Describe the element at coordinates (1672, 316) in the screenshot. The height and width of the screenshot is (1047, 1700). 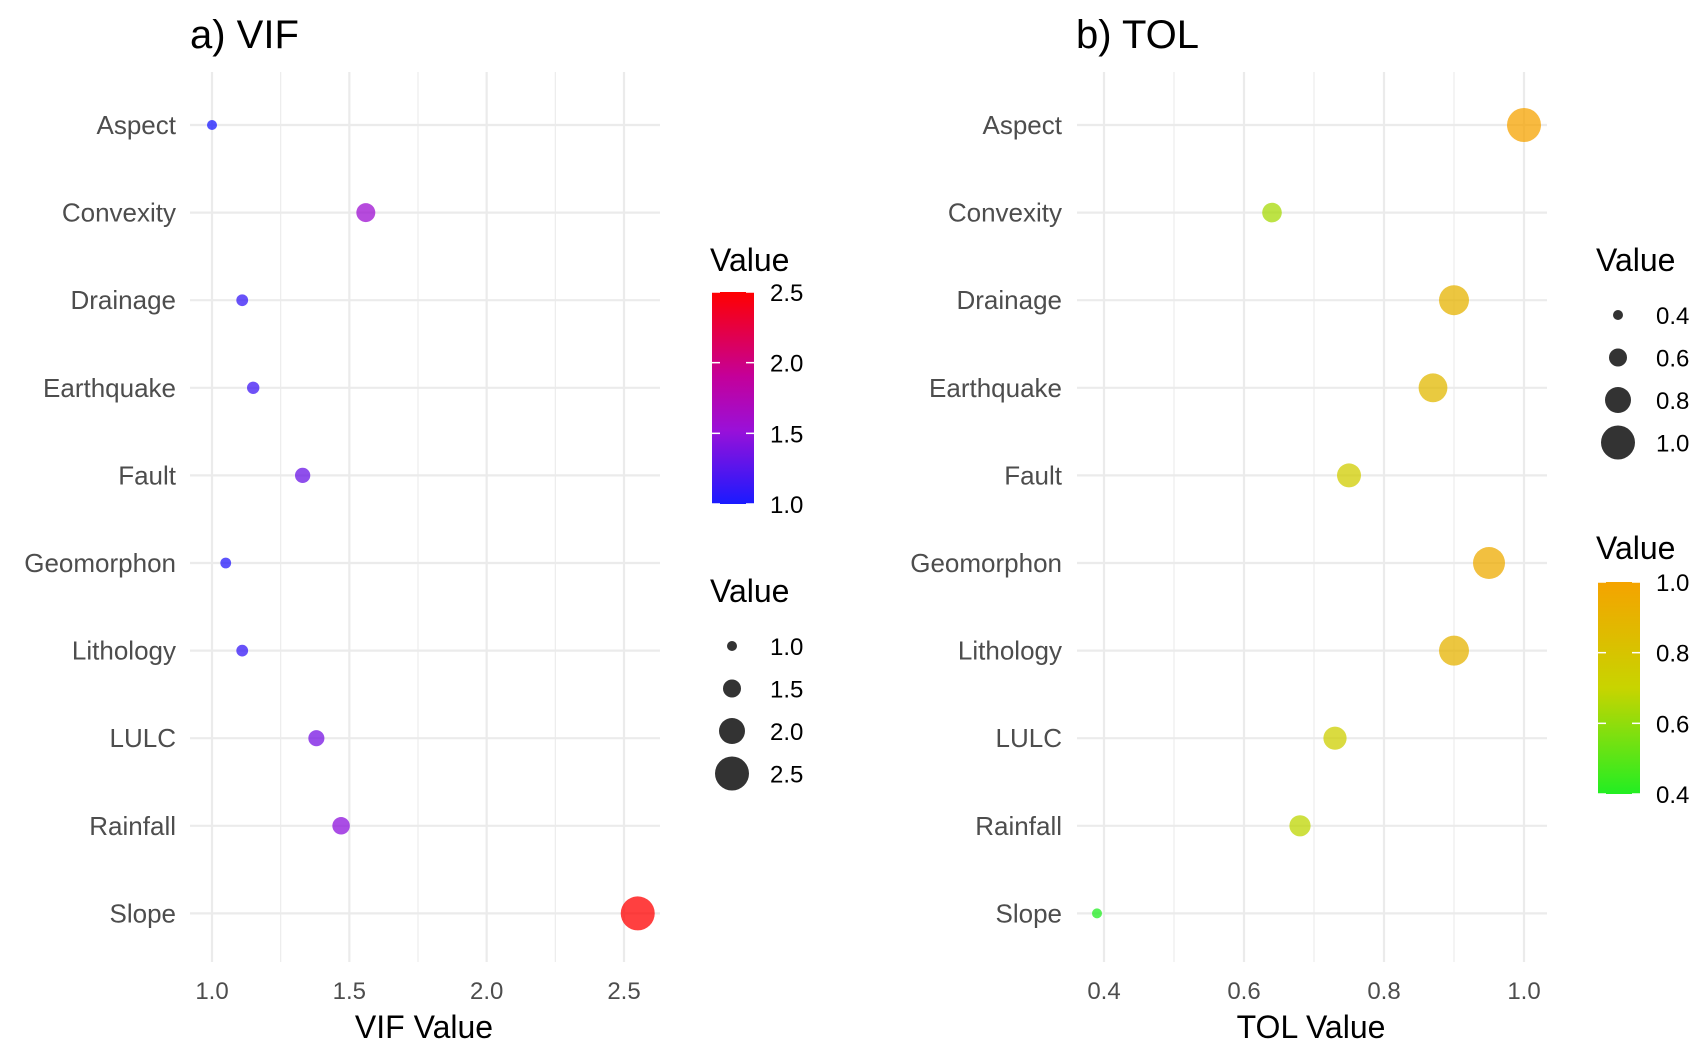
I see `size-legend-label: 0.4` at that location.